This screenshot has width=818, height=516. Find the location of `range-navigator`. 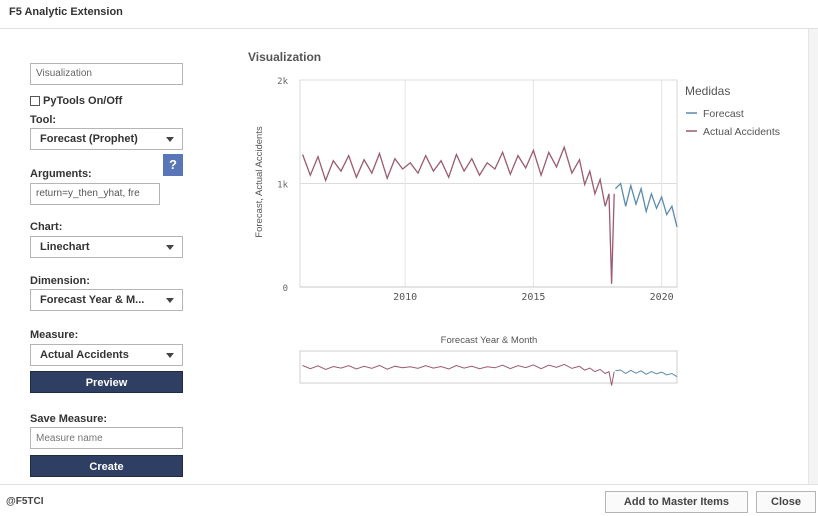

range-navigator is located at coordinates (488, 368).